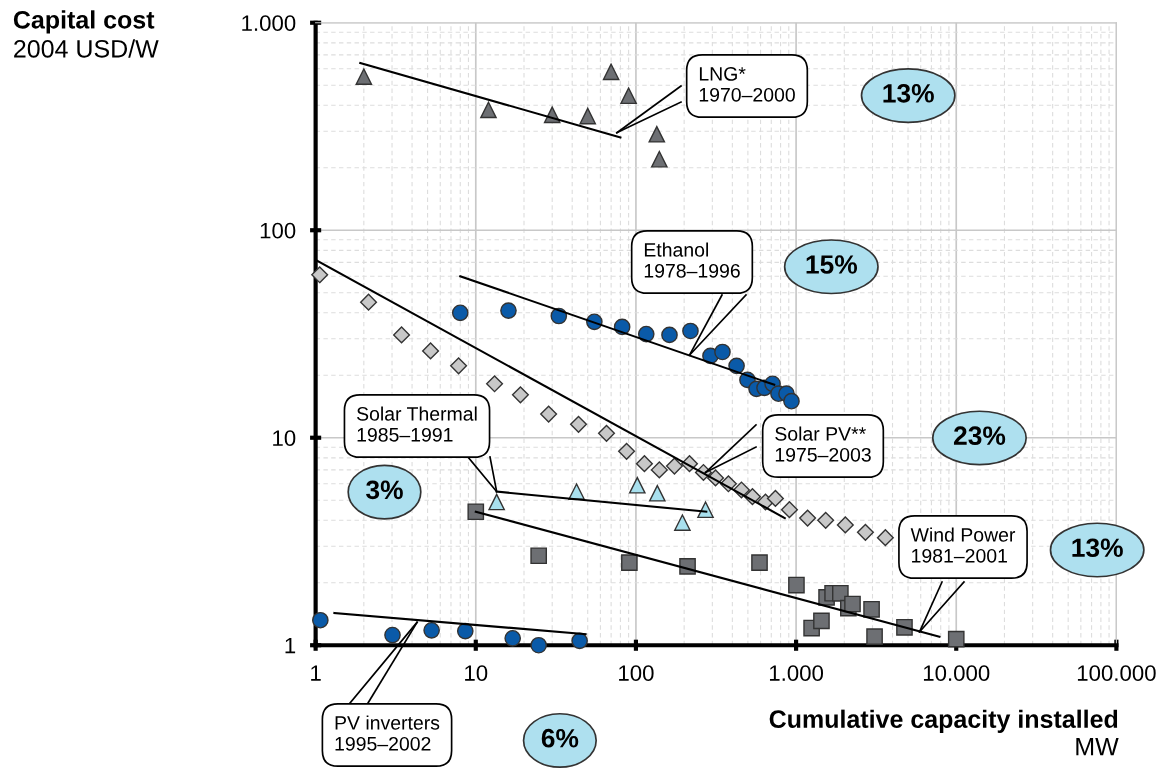 The height and width of the screenshot is (784, 1169). Describe the element at coordinates (979, 436) in the screenshot. I see `annotation: 23%` at that location.